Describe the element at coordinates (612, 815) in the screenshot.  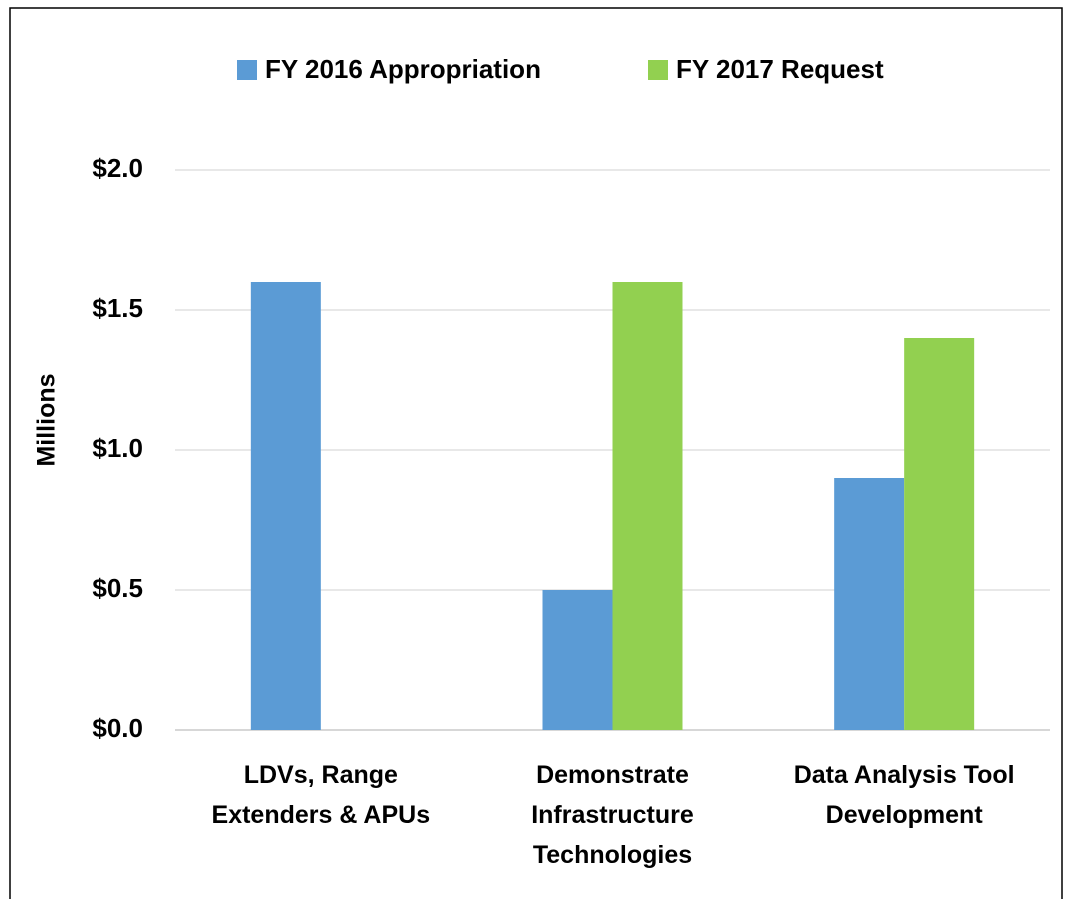
I see `x-tick-label: Demonstrate Infrastructure Technologies` at that location.